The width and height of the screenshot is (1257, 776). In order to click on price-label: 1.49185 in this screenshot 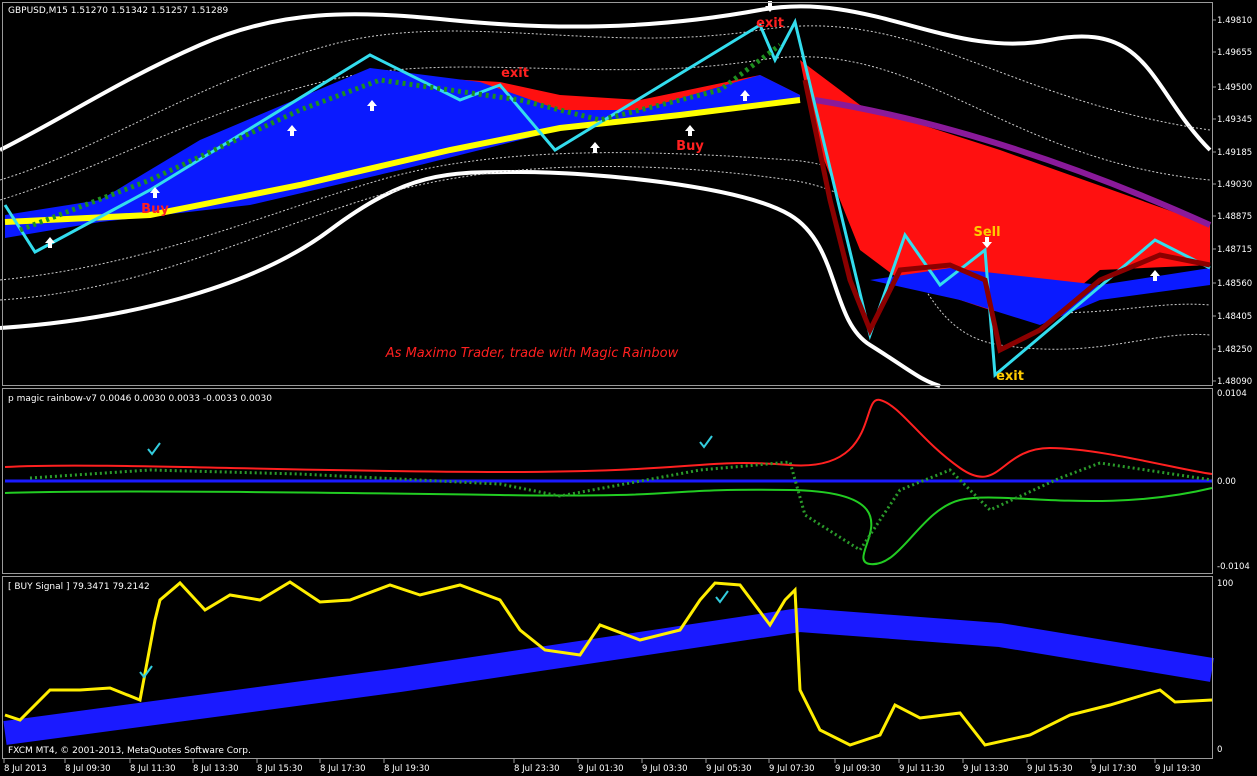, I will do `click(1234, 153)`.